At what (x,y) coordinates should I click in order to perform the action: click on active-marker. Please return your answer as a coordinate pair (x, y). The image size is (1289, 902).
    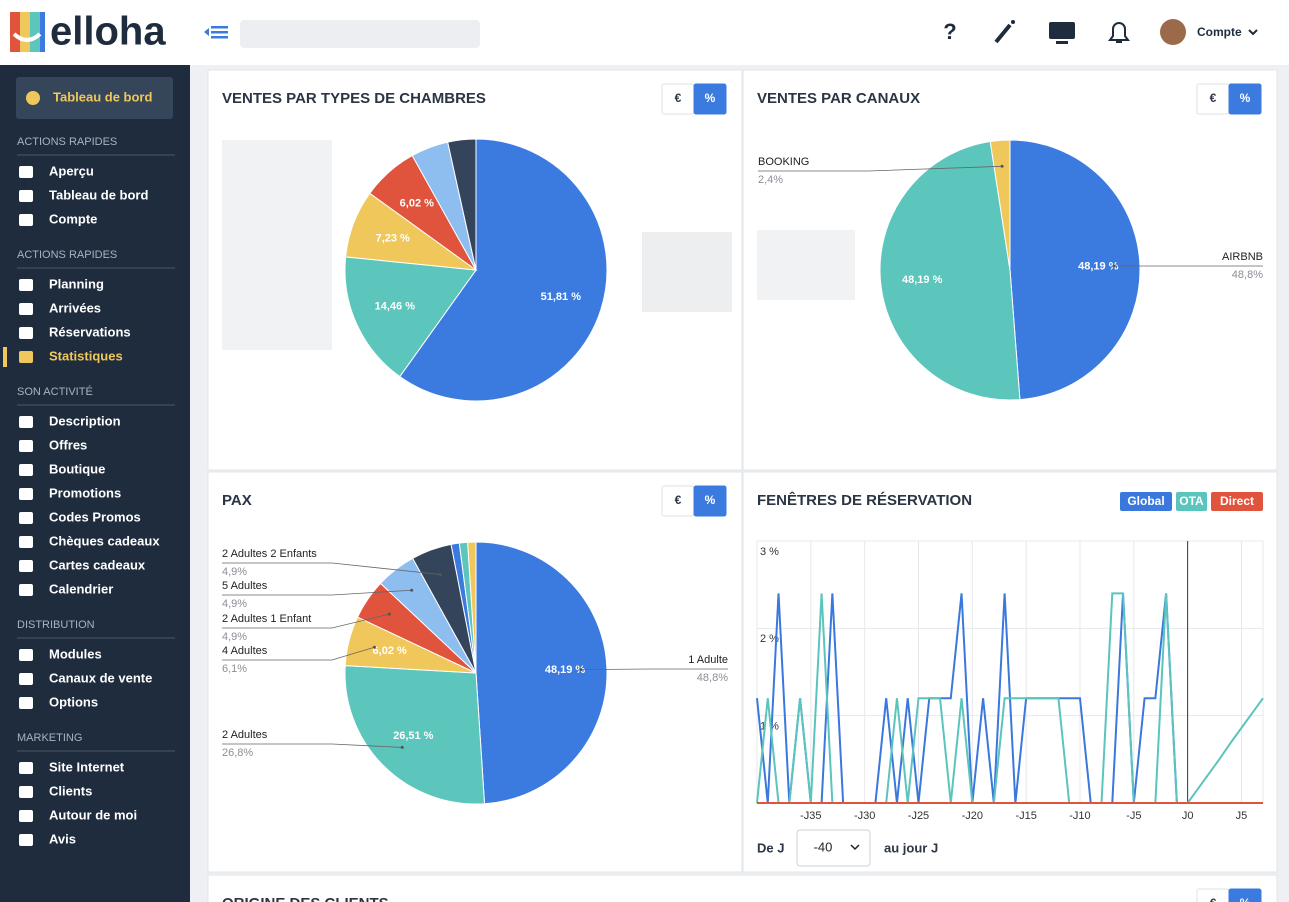
    Looking at the image, I should click on (5, 357).